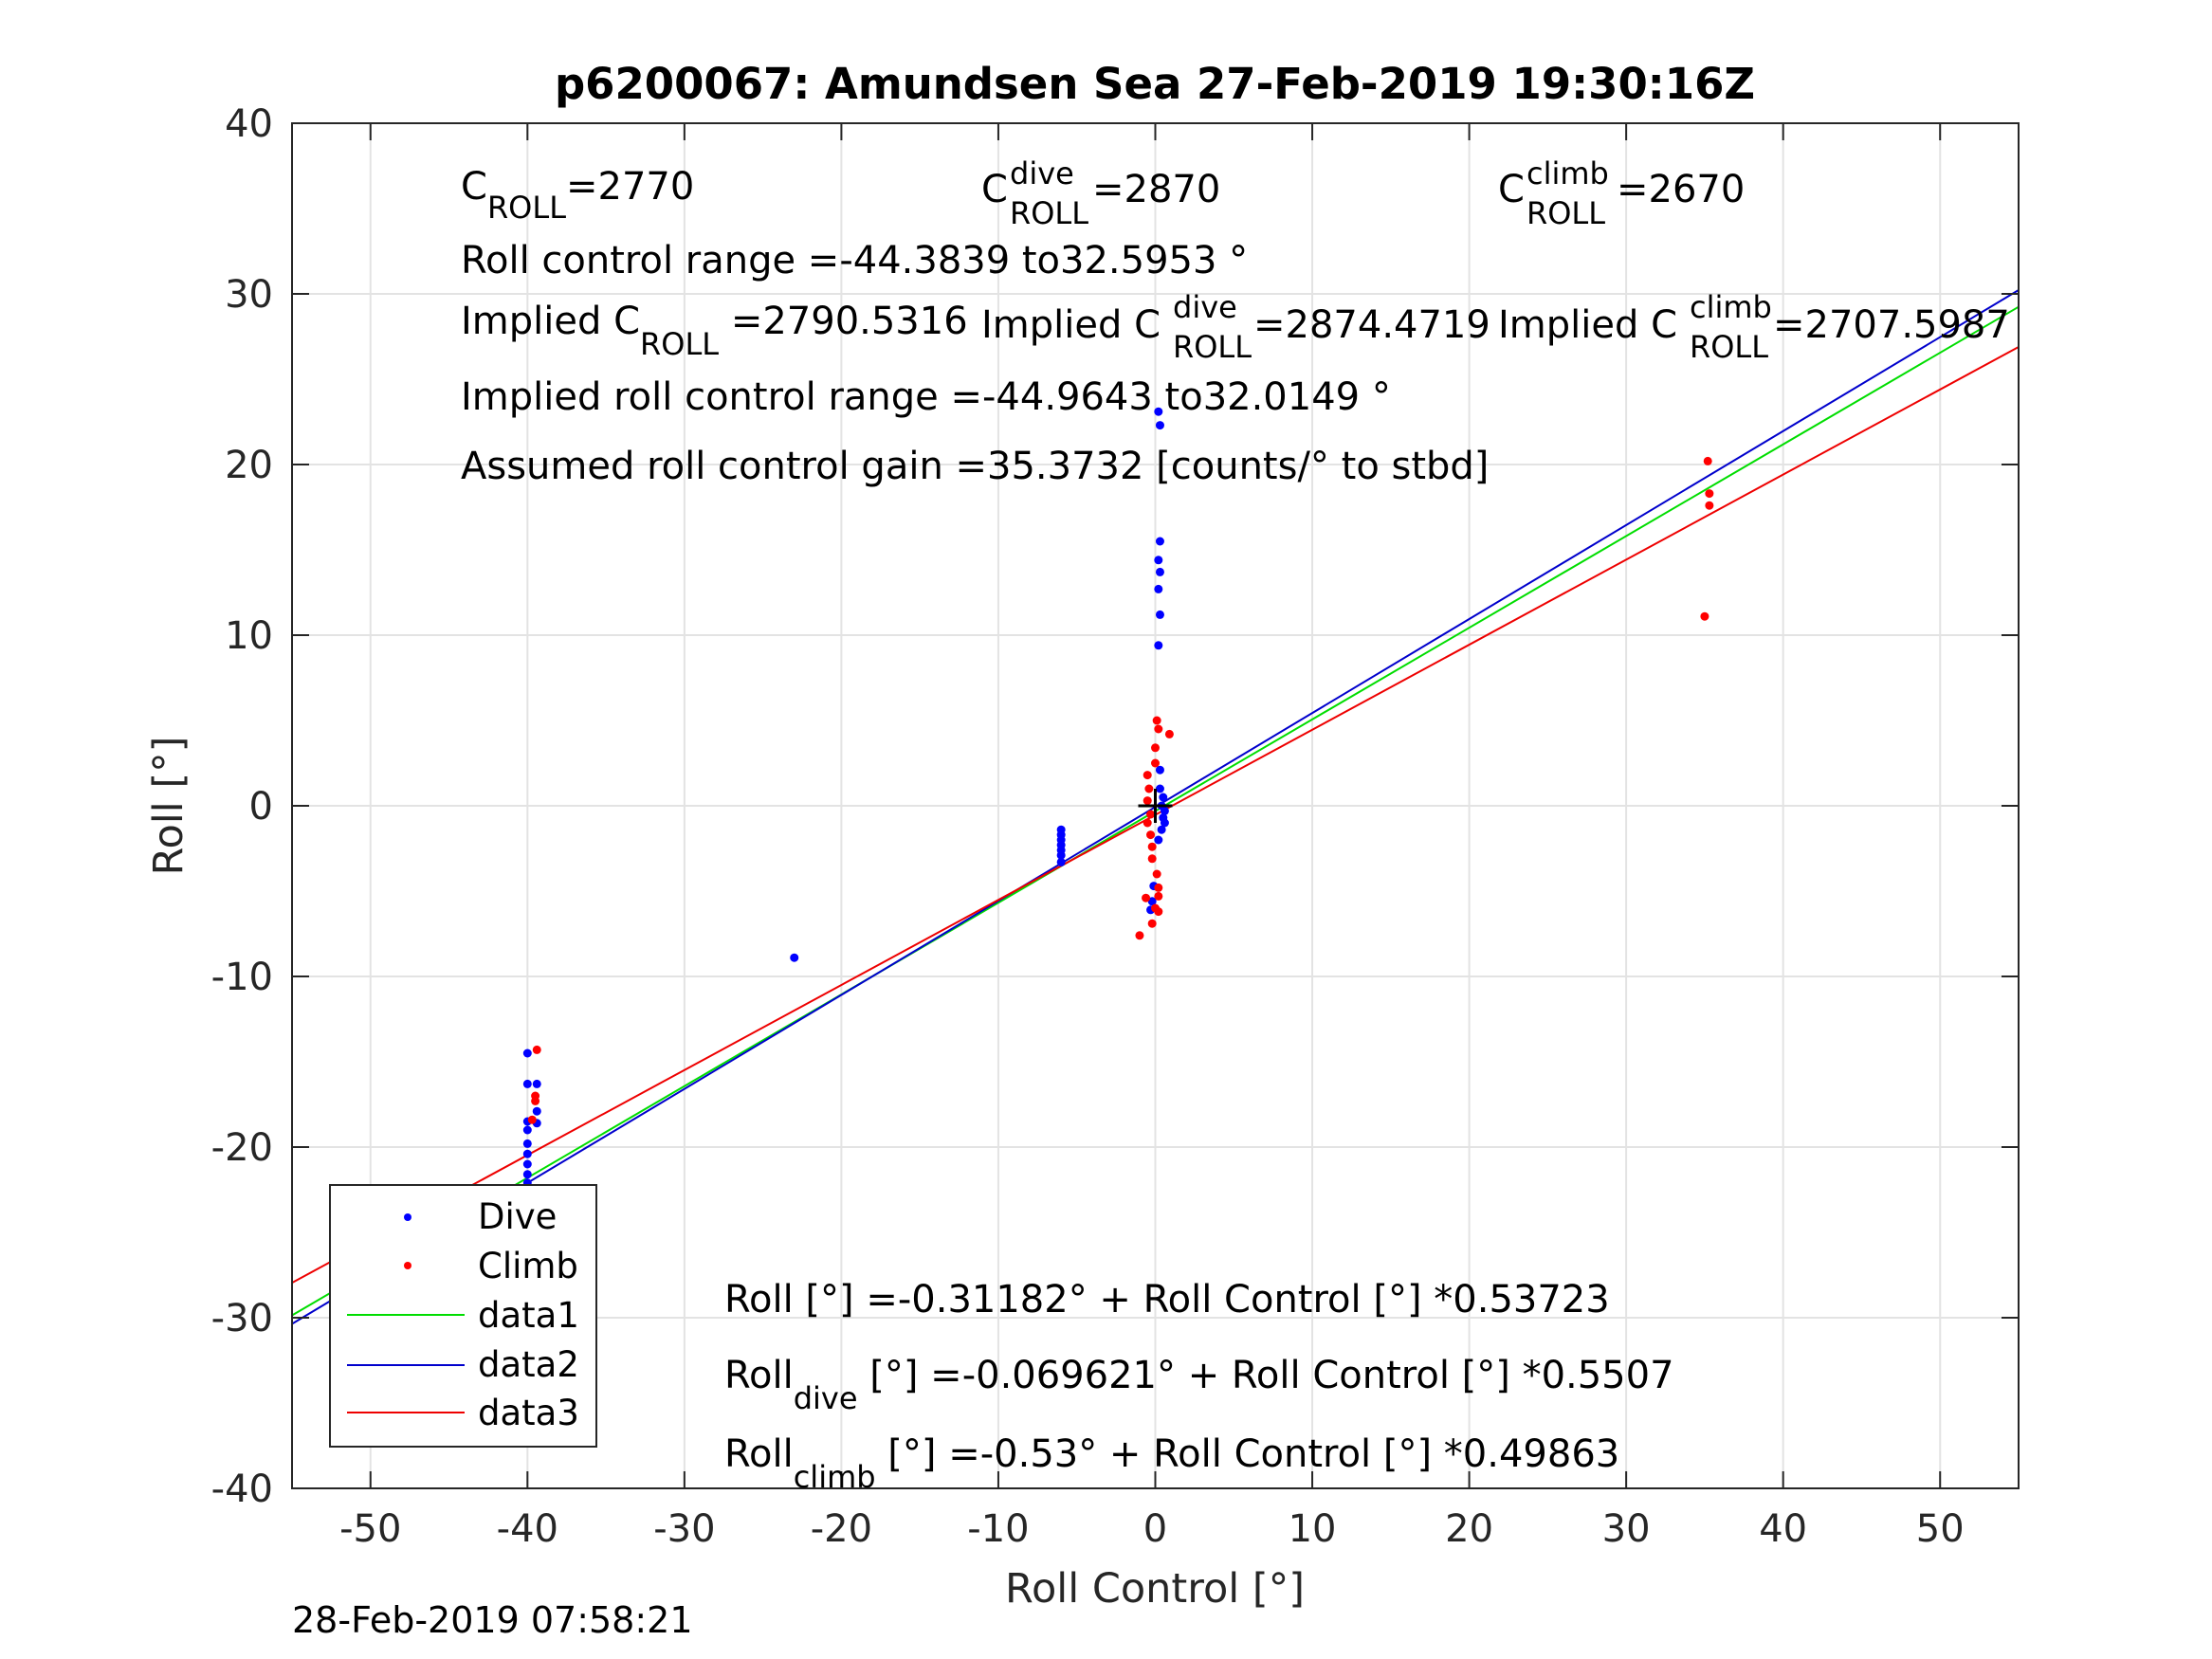 The image size is (2212, 1659). I want to click on annotation-c-roll: CROLL=2770, so click(577, 195).